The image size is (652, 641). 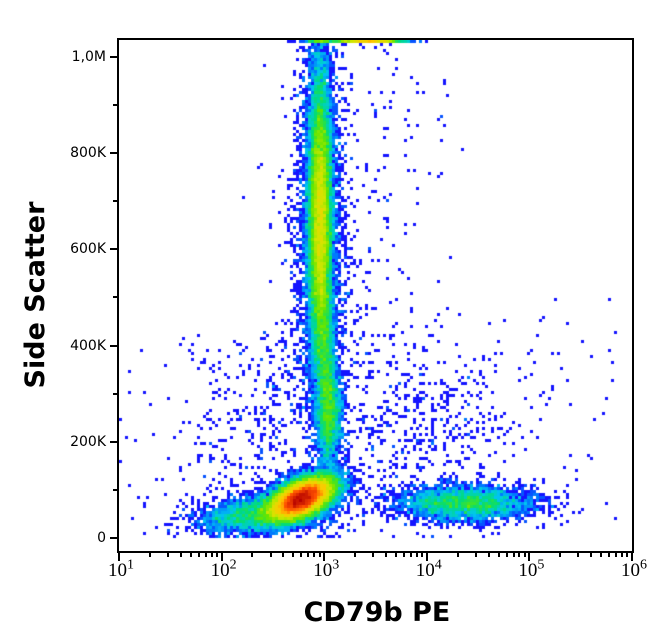 I want to click on y-axis-title: Side Scatter, so click(x=35, y=295).